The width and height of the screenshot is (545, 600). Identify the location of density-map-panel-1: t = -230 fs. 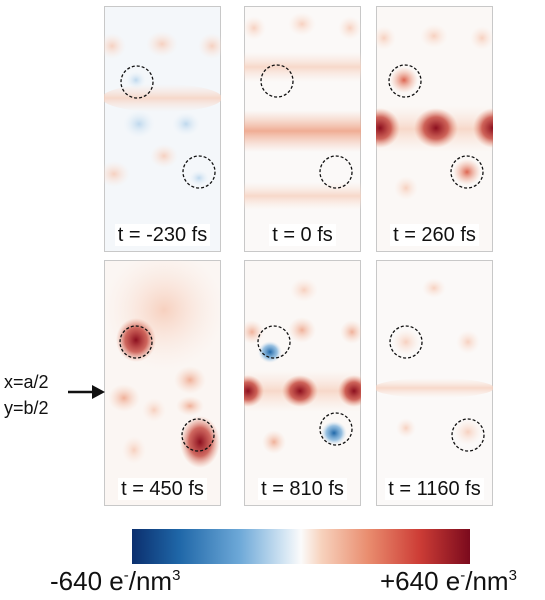
(162, 129).